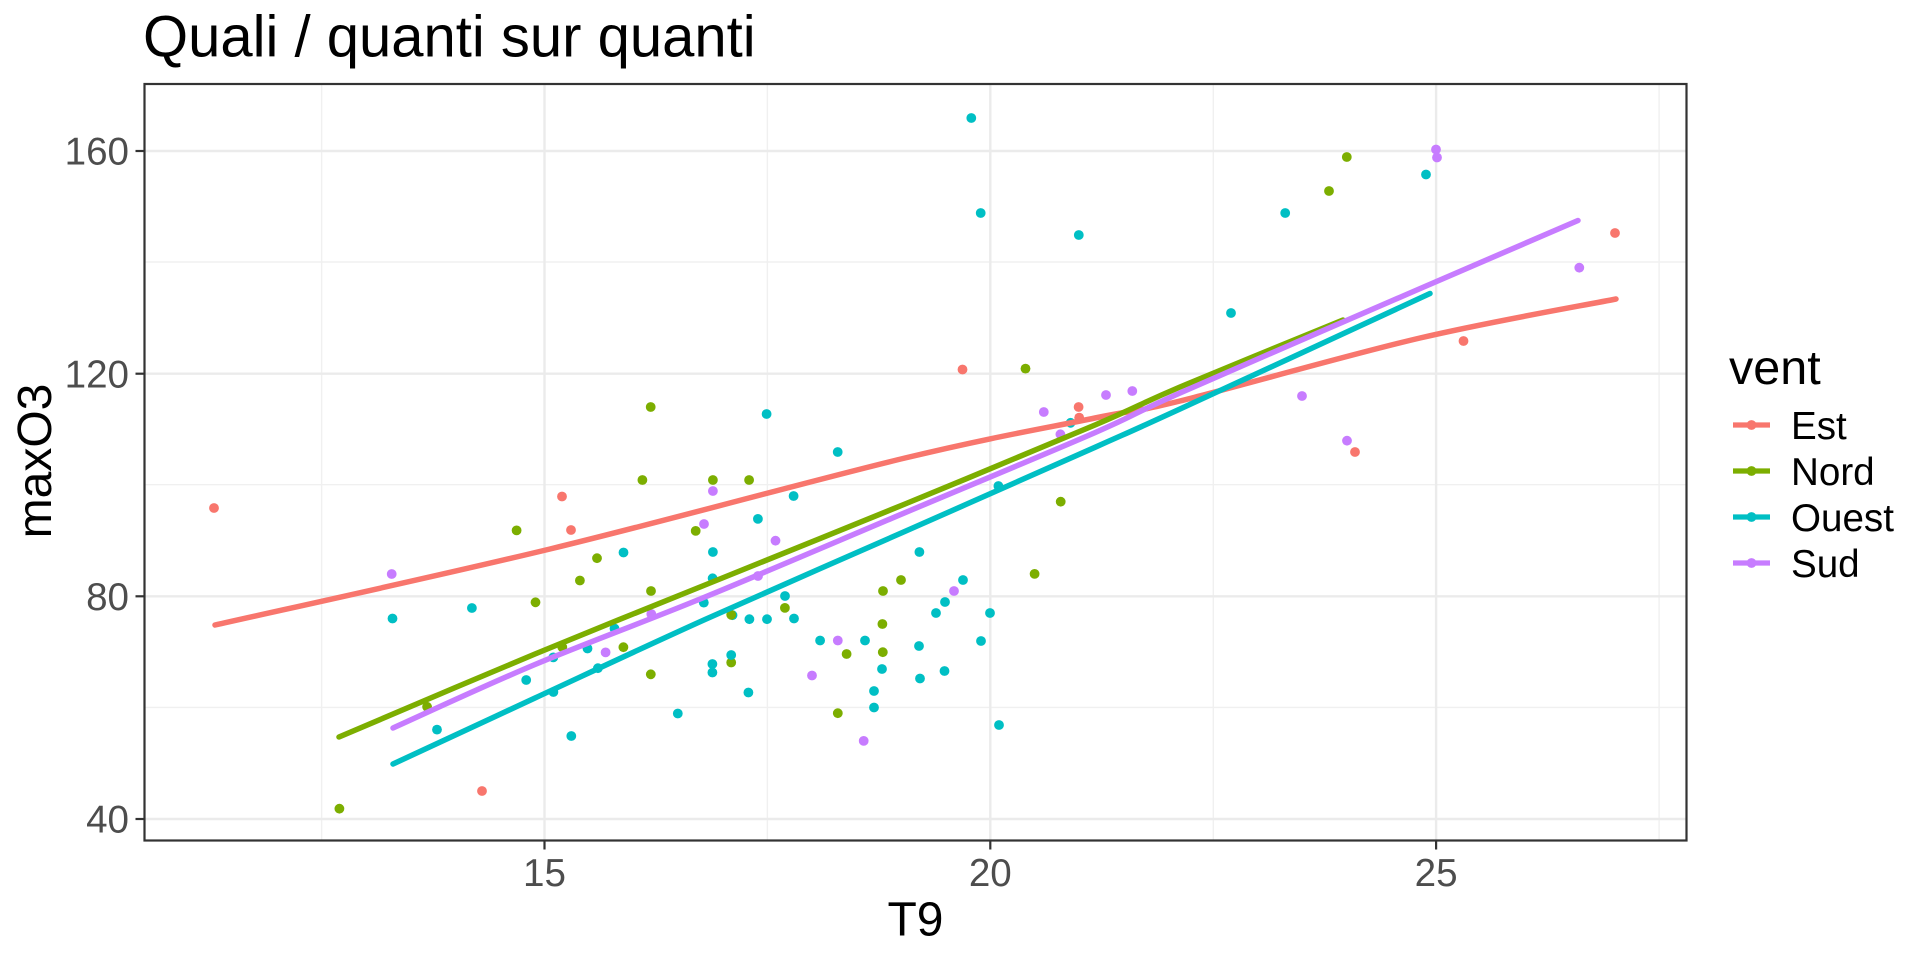  What do you see at coordinates (97, 374) in the screenshot?
I see `svg-text: 120` at bounding box center [97, 374].